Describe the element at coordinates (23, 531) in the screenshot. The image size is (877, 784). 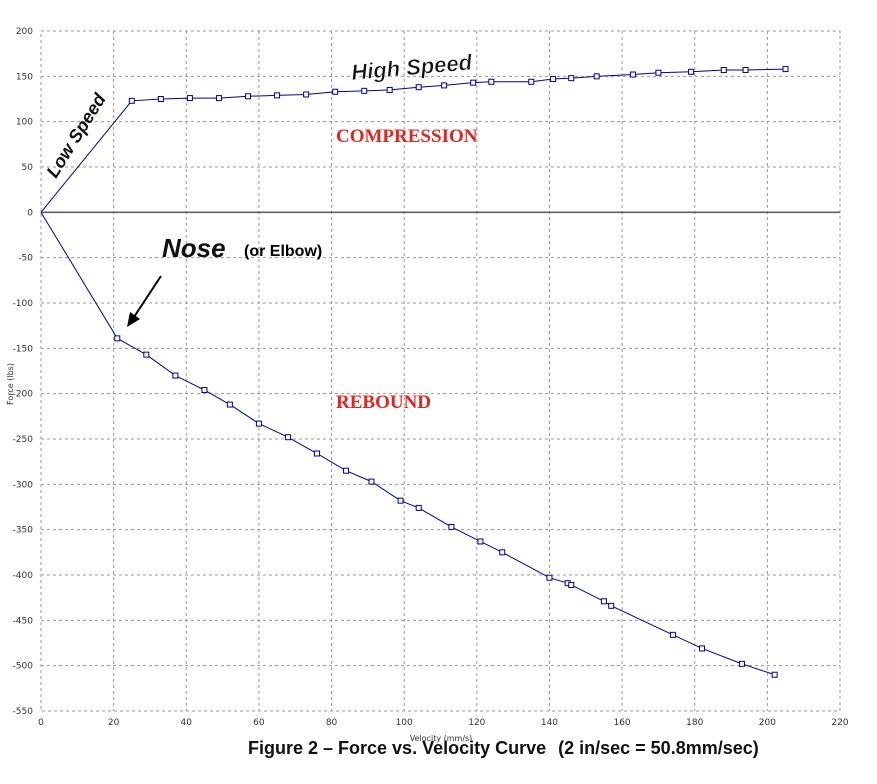
I see `y-tick-label: -350` at that location.